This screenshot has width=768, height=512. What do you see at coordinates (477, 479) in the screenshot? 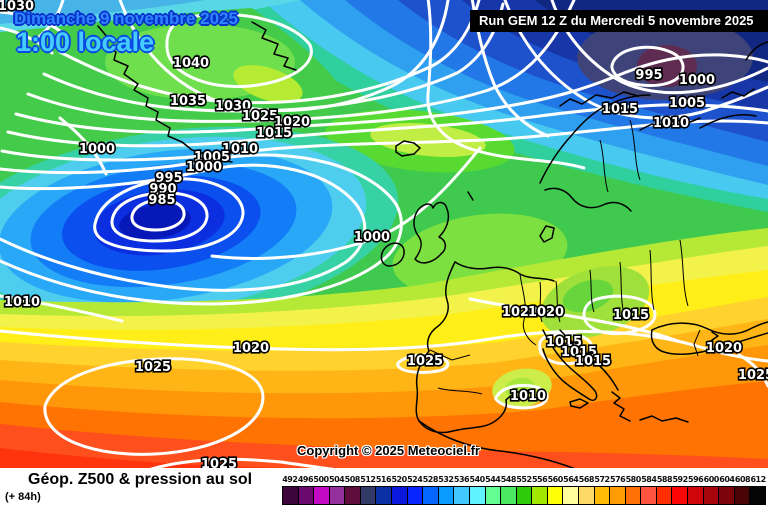
I see `colorbar-tick: 540` at bounding box center [477, 479].